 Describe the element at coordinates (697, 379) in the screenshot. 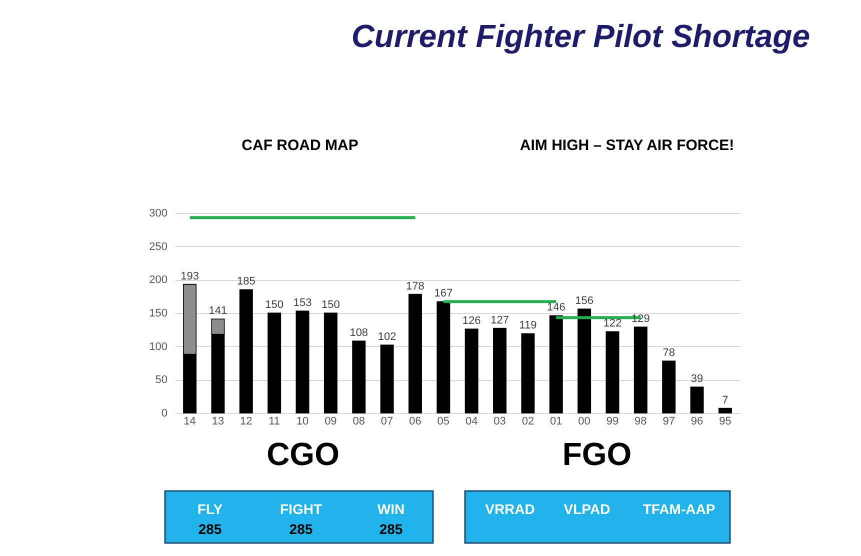

I see `total-label: 39` at that location.